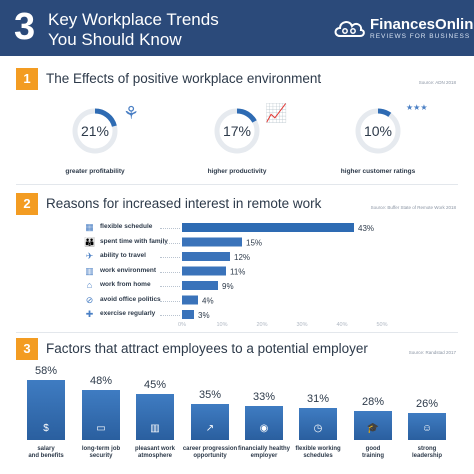 This screenshot has height=474, width=474. Describe the element at coordinates (437, 82) in the screenshot. I see `section-1-source: Source: ADN 2018` at that location.